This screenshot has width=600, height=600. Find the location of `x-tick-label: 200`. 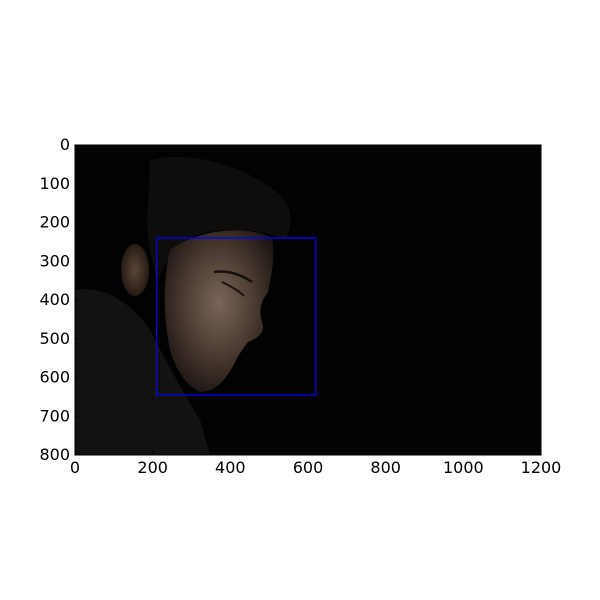

x-tick-label: 200 is located at coordinates (152, 467).